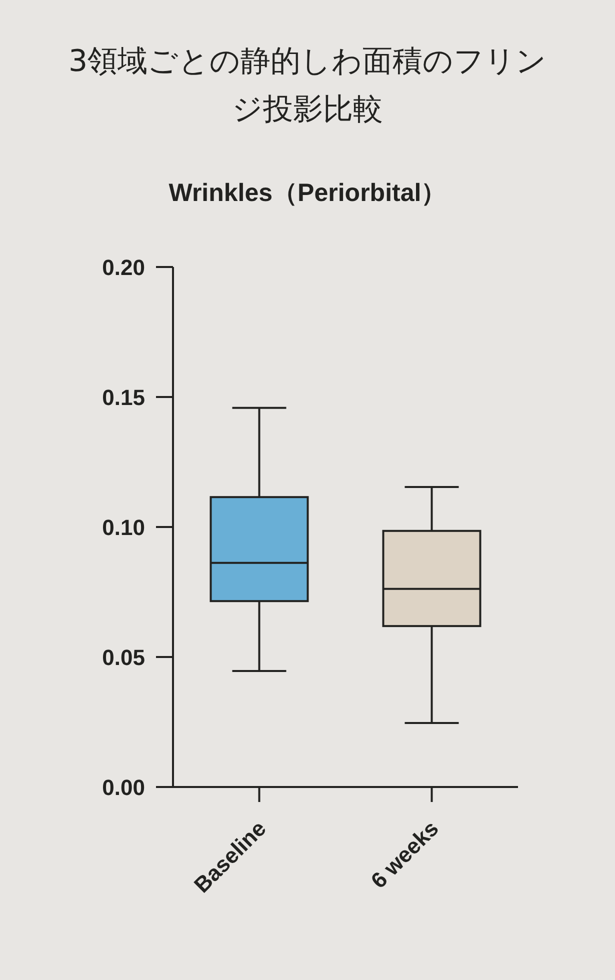 Image resolution: width=615 pixels, height=980 pixels. What do you see at coordinates (123, 657) in the screenshot?
I see `y-tick-label: 0.05` at bounding box center [123, 657].